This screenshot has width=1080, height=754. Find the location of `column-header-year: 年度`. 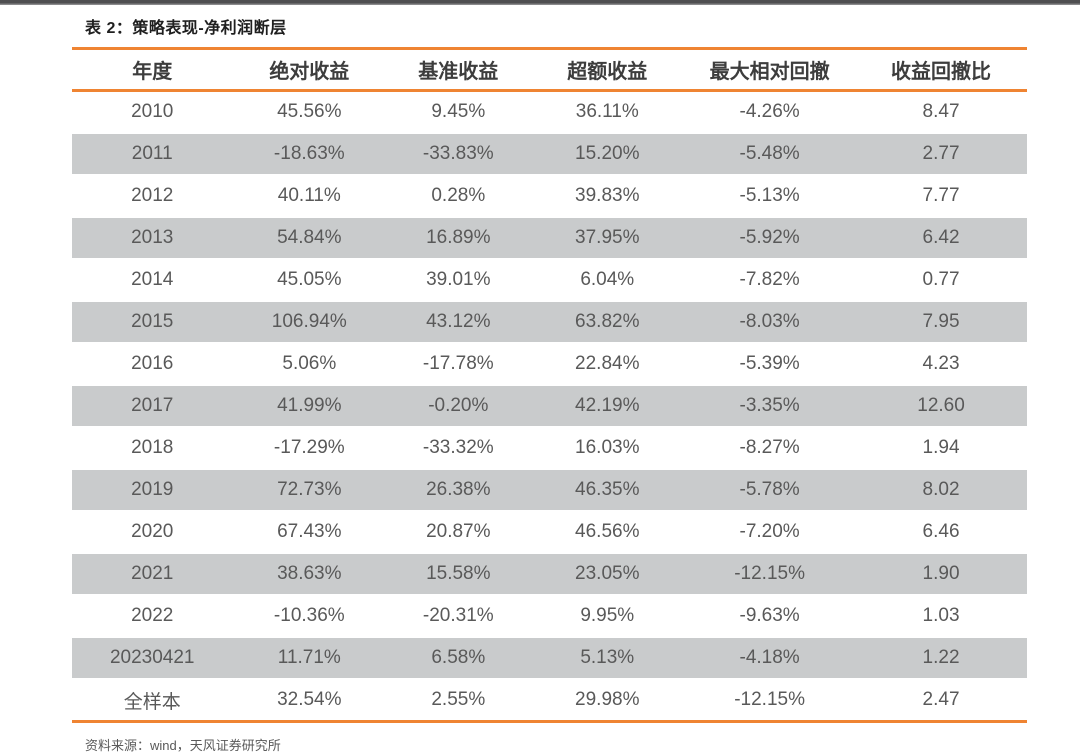

column-header-year: 年度 is located at coordinates (152, 72).